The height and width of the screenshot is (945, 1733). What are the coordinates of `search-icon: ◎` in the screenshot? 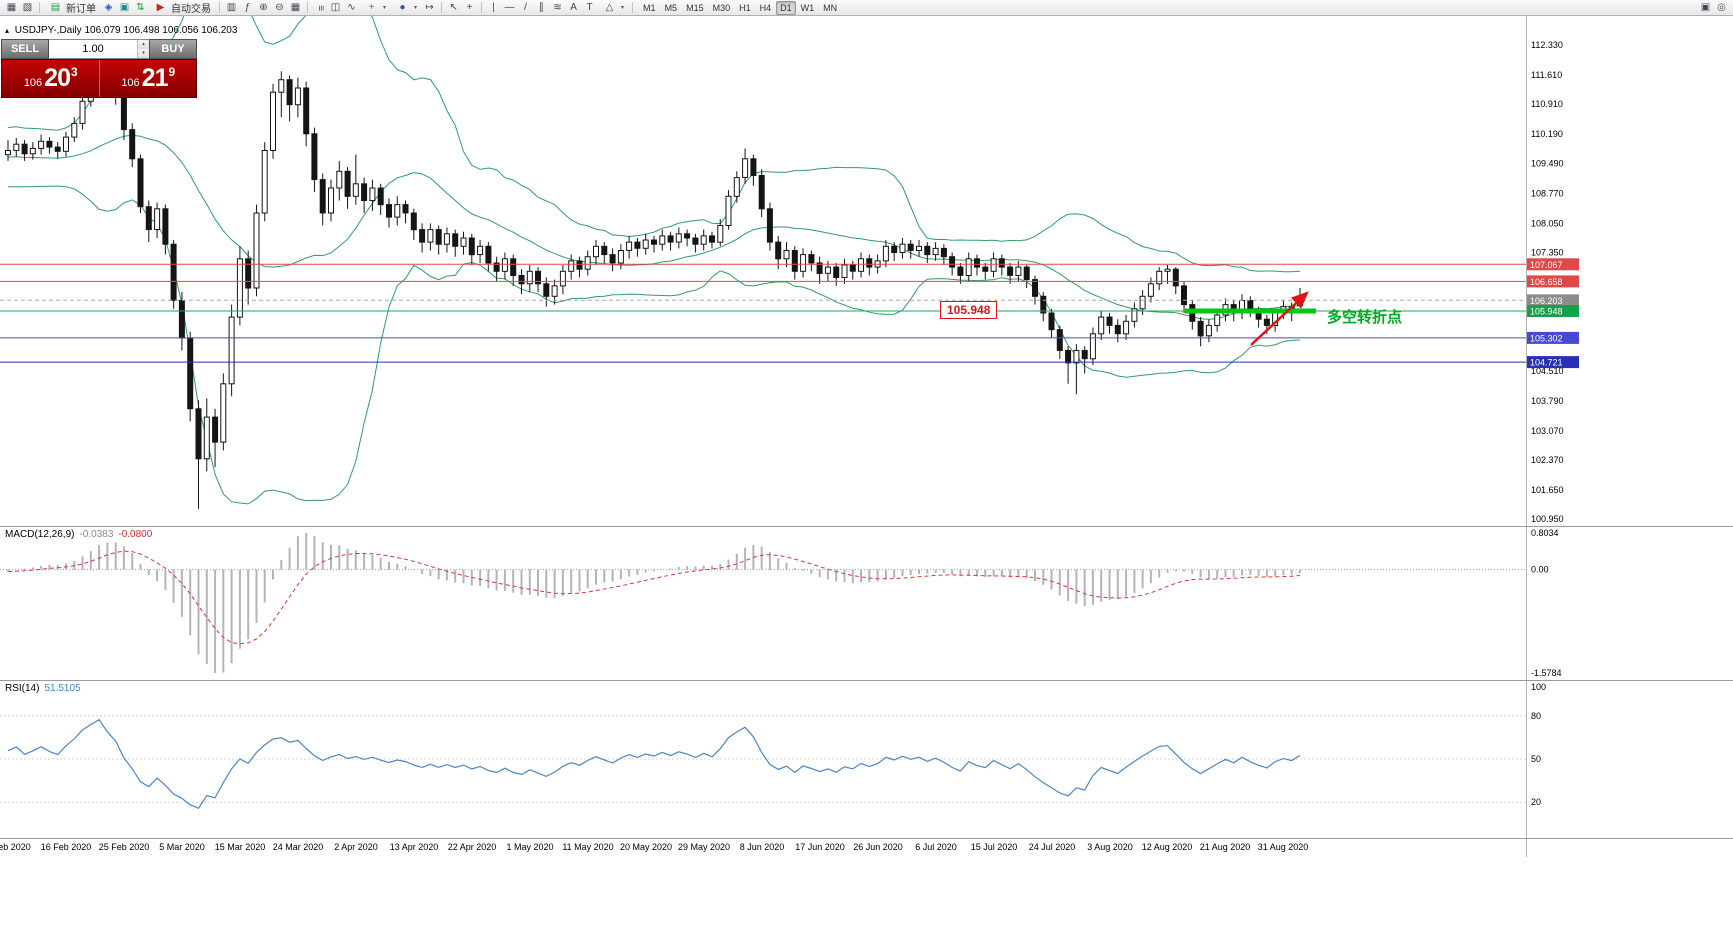 It's located at (1721, 7).